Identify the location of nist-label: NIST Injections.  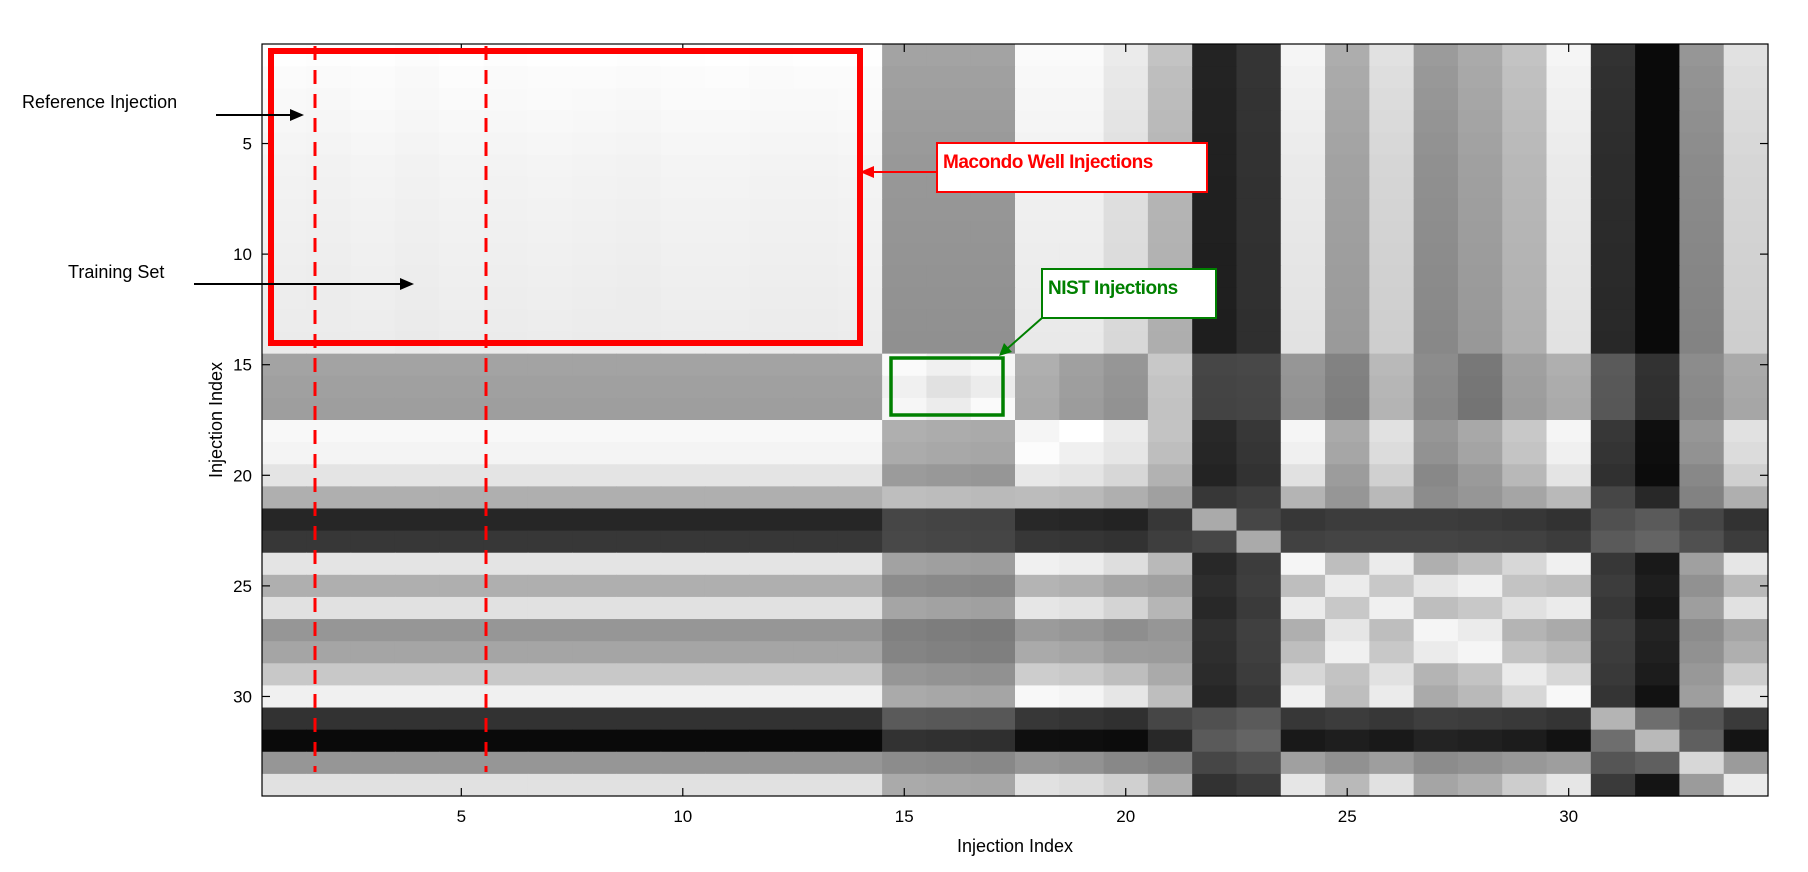
(1113, 288).